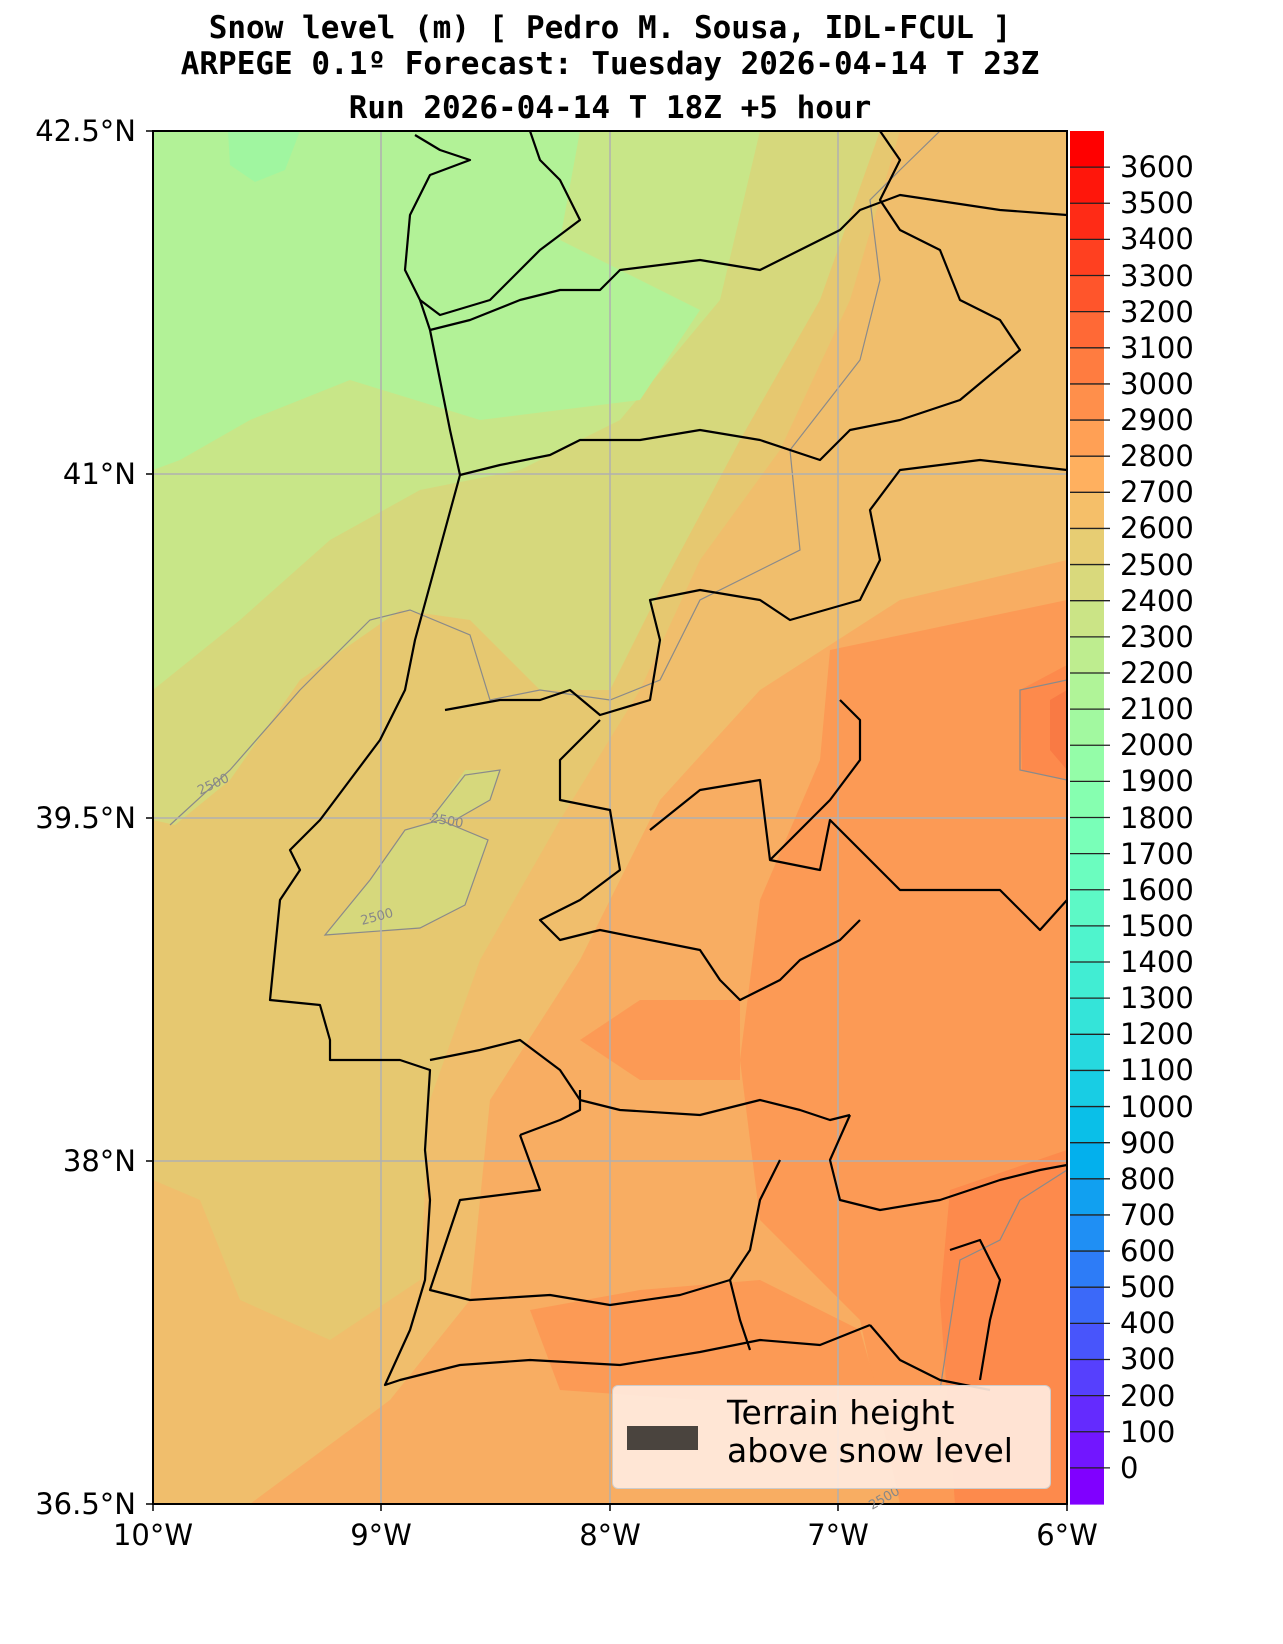 The width and height of the screenshot is (1283, 1644). I want to click on colorbar-tick-label: 3400, so click(1157, 239).